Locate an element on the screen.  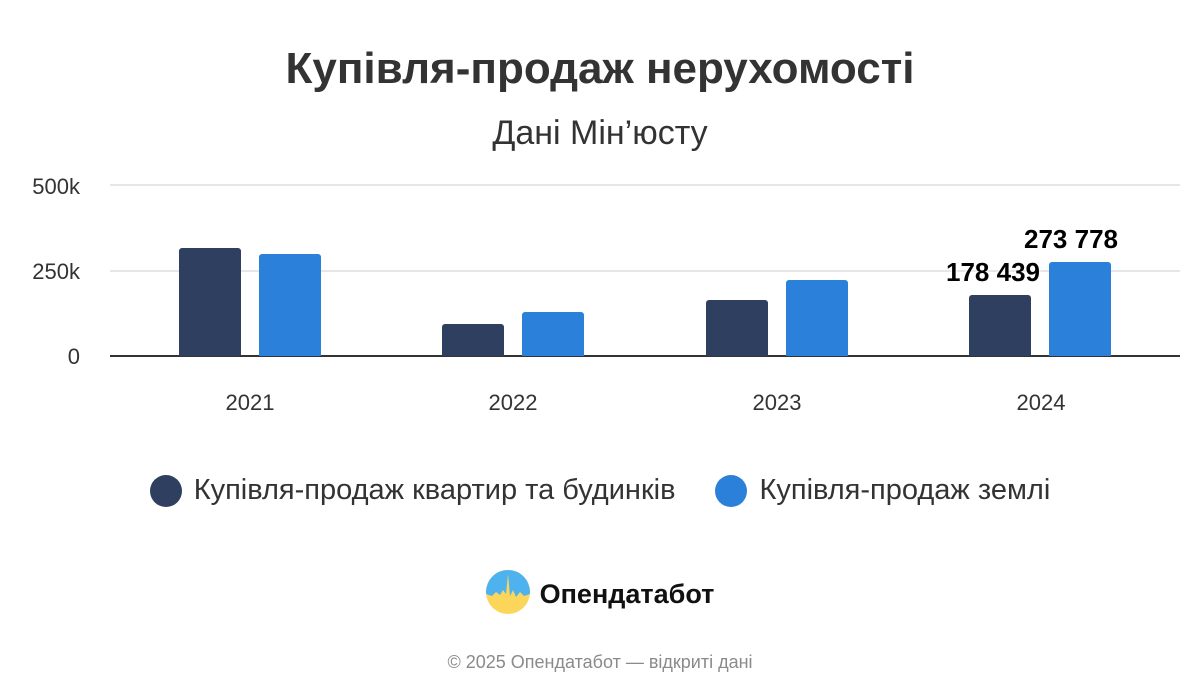
bar-2021-housing is located at coordinates (210, 301).